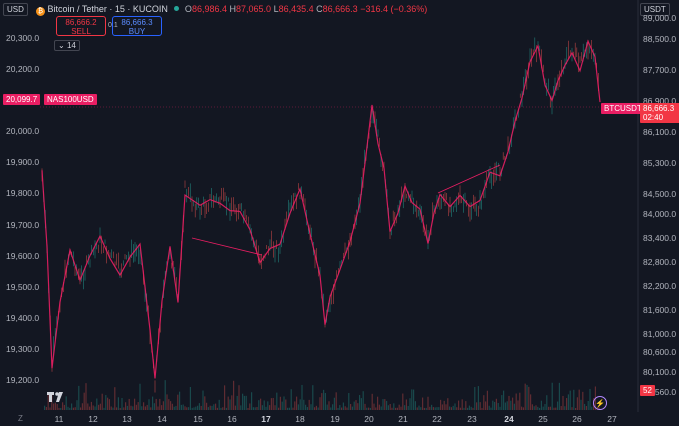 The height and width of the screenshot is (426, 679). I want to click on left-currency-selector: USD, so click(15, 9).